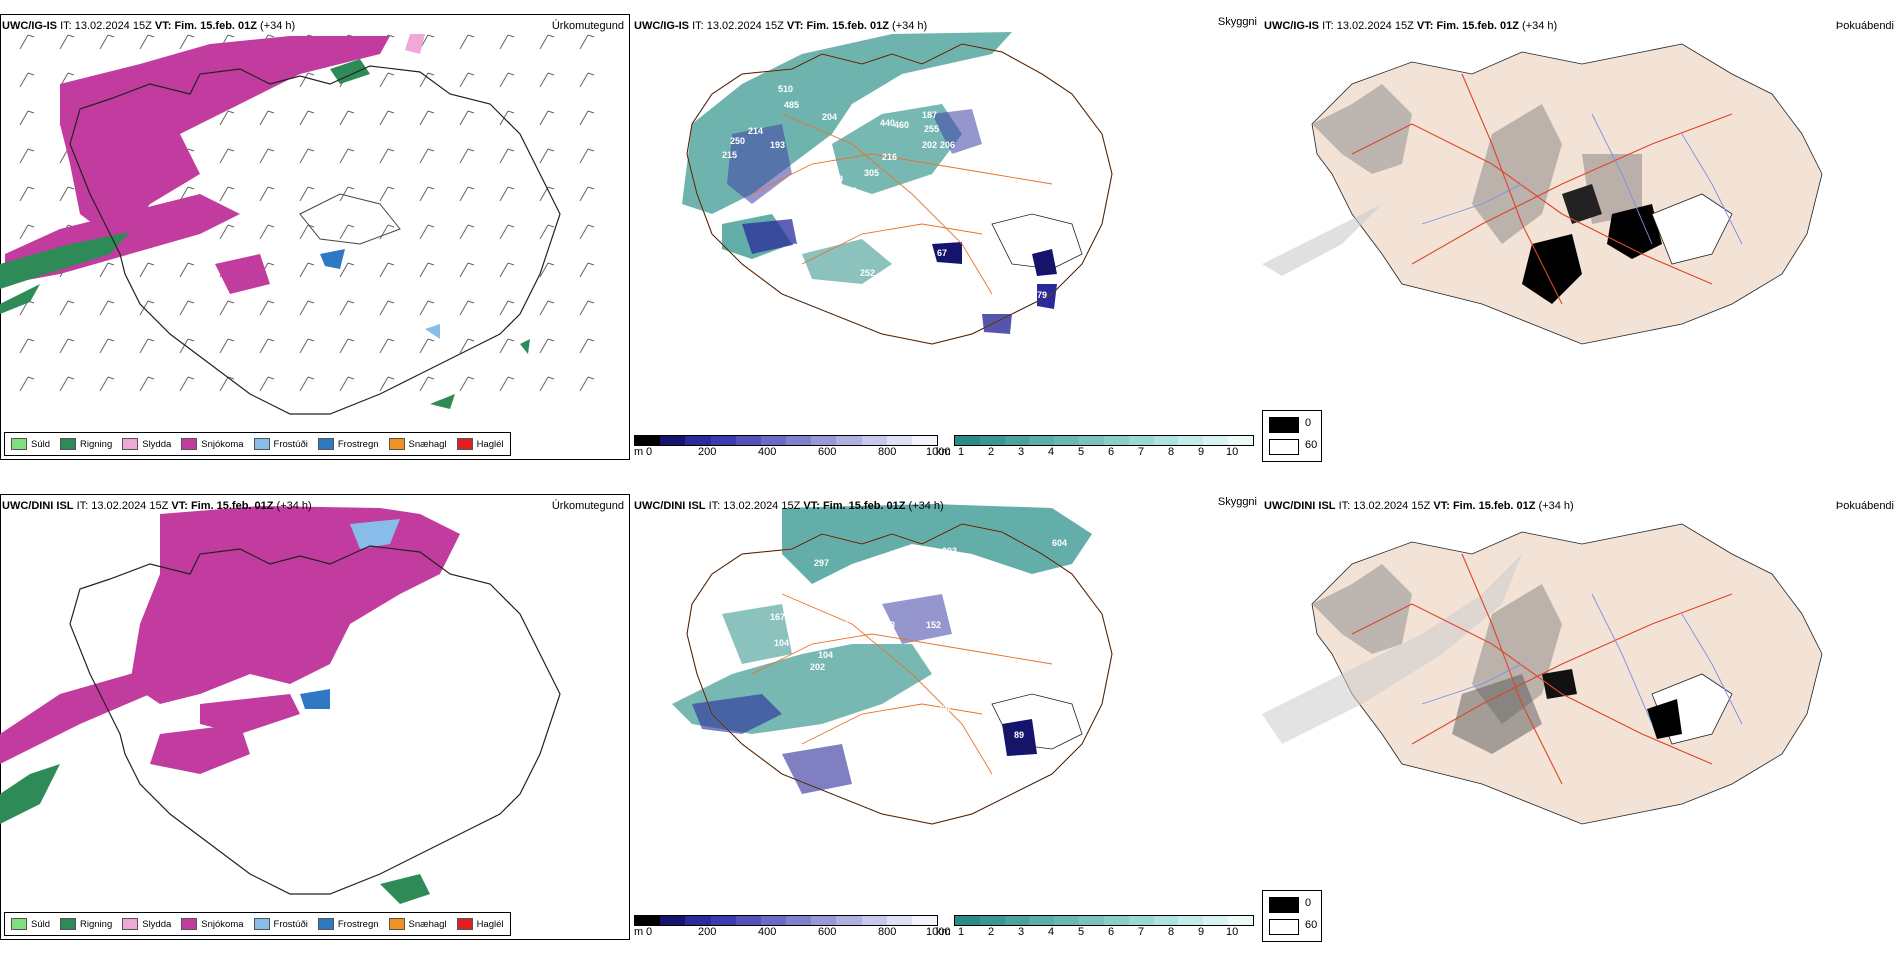 This screenshot has width=1900, height=964. I want to click on ceiling-label: 167, so click(777, 617).